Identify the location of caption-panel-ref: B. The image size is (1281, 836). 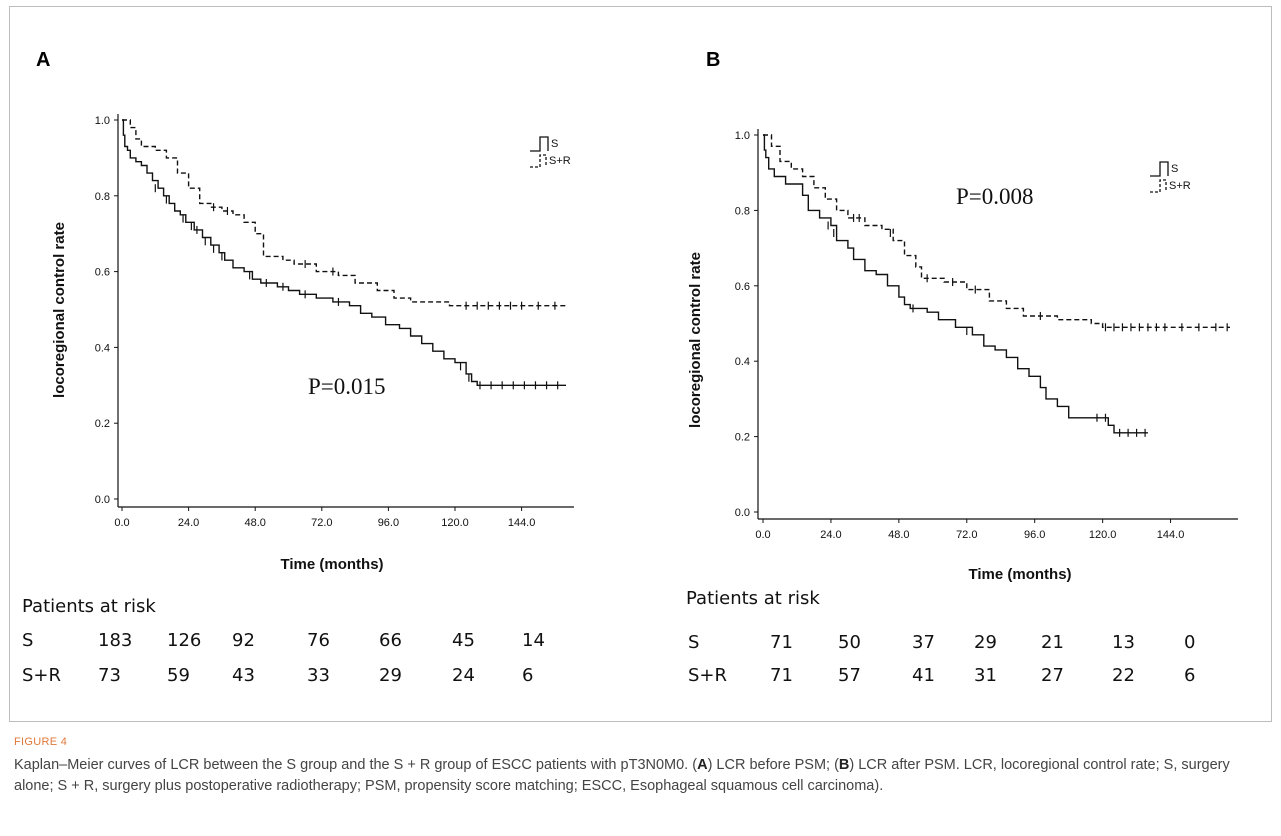
(844, 765).